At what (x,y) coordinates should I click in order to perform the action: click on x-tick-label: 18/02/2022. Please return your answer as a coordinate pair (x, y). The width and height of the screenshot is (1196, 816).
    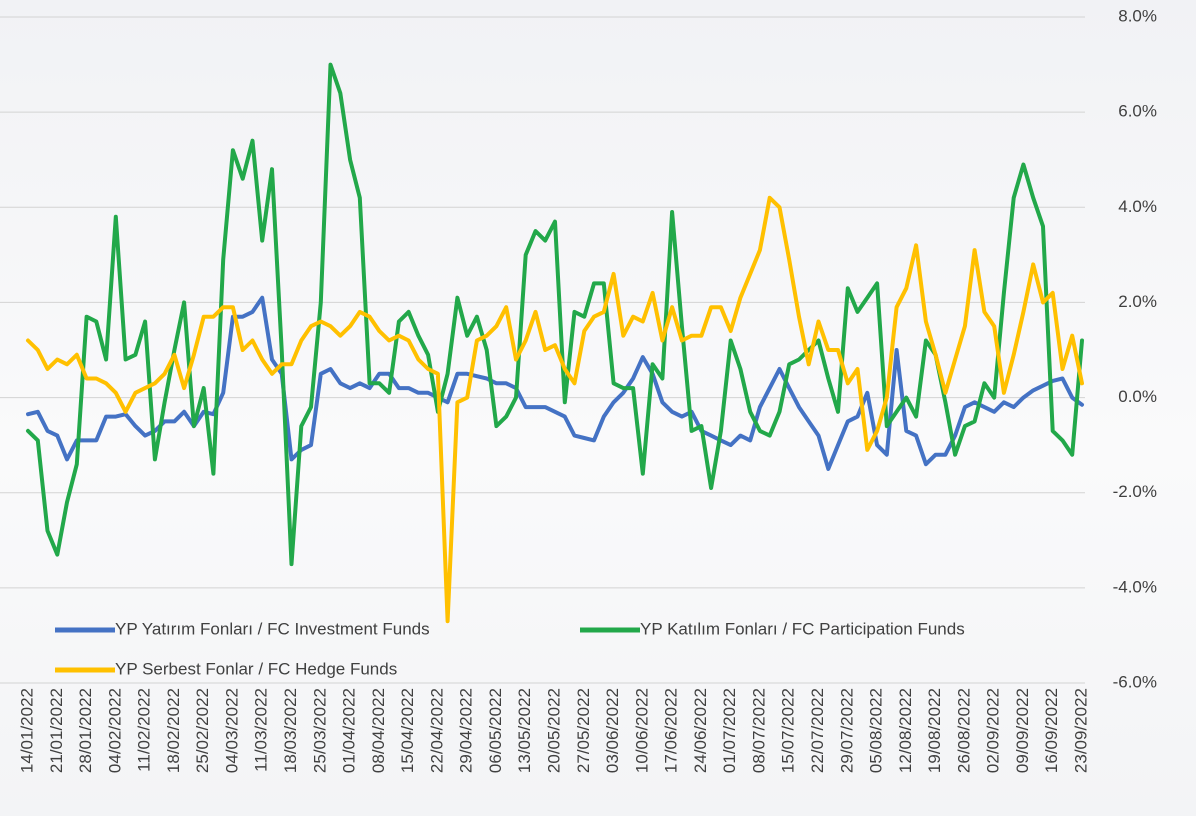
    Looking at the image, I should click on (173, 730).